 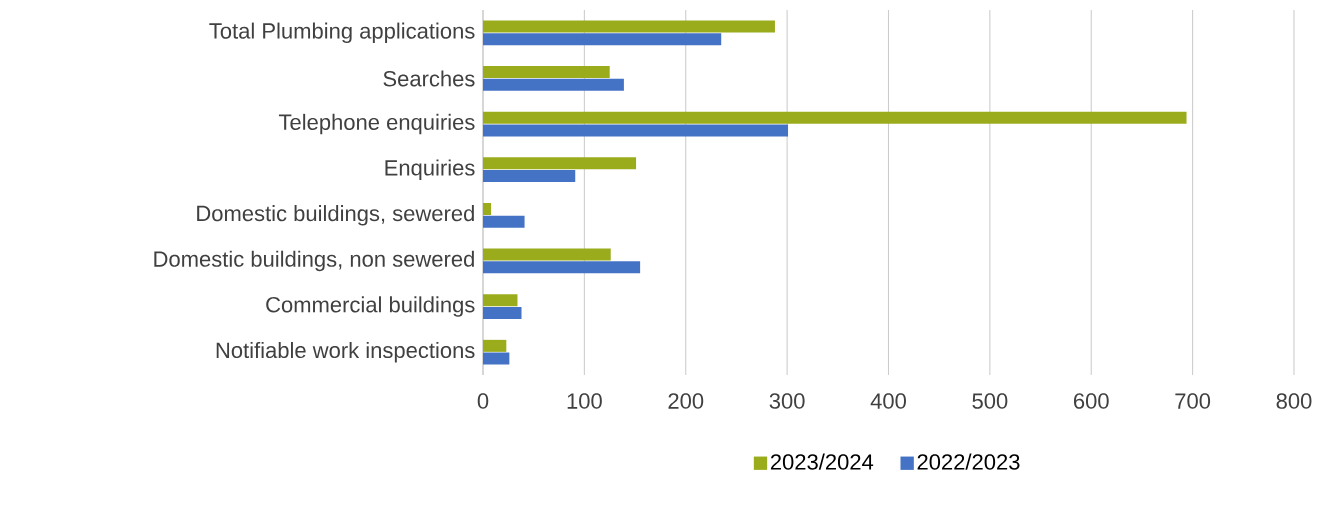 What do you see at coordinates (345, 352) in the screenshot?
I see `y-tick-label: Notifiable work inspections` at bounding box center [345, 352].